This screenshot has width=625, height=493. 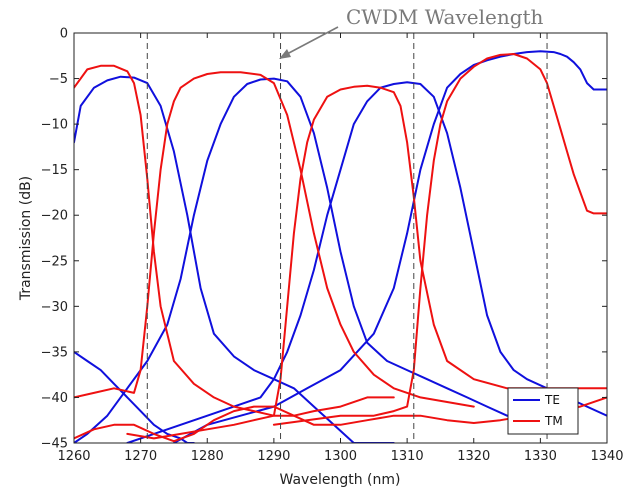 I want to click on x-tick-label: 1330, so click(x=540, y=456).